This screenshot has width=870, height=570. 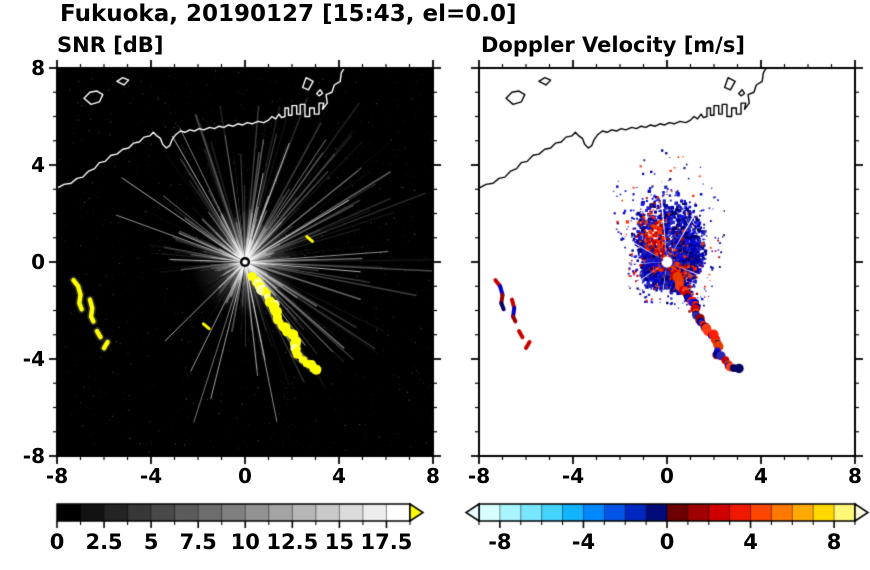 What do you see at coordinates (288, 14) in the screenshot?
I see `figure-title: Fukuoka, 20190127 [15:43, el=0.0]` at bounding box center [288, 14].